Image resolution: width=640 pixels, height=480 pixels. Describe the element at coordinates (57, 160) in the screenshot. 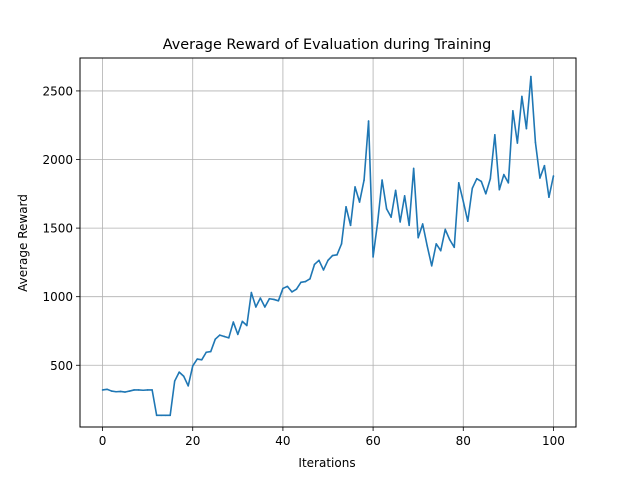

I see `y-tick-label: 2000` at that location.